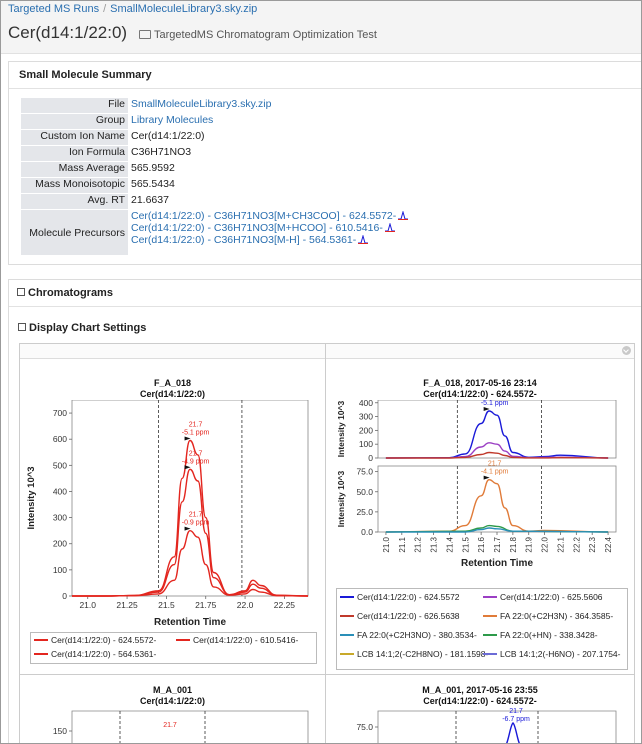 This screenshot has height=744, width=642. Describe the element at coordinates (54, 9) in the screenshot. I see `breadcrumb-targeted-ms-runs: Targeted MS Runs` at that location.